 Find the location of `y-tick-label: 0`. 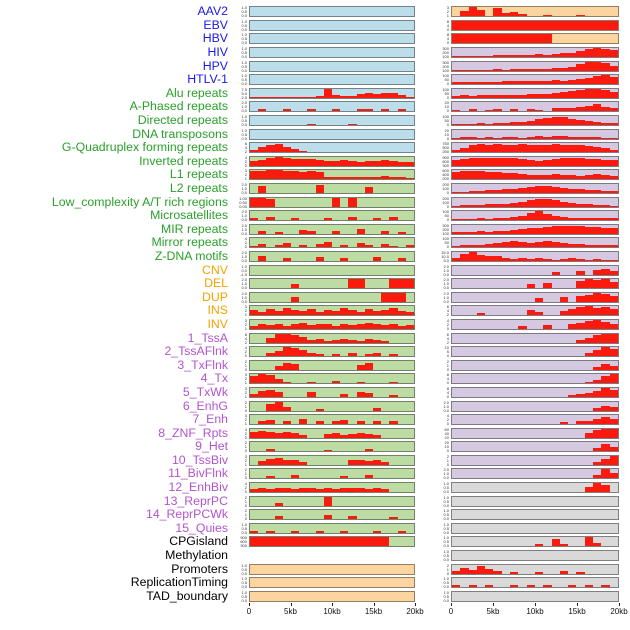

y-tick-label: 0 is located at coordinates (447, 192).